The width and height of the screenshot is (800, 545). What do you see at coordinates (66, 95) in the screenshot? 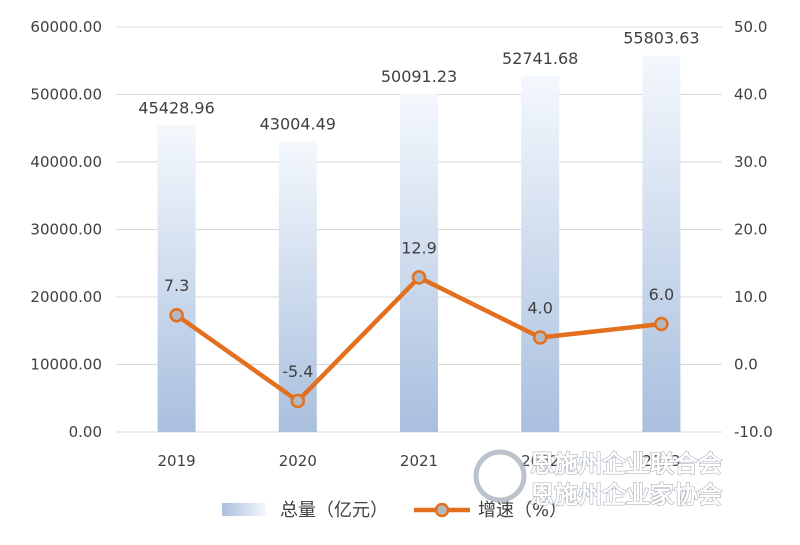
I see `left-axis-tick-label: 50000.00` at bounding box center [66, 95].